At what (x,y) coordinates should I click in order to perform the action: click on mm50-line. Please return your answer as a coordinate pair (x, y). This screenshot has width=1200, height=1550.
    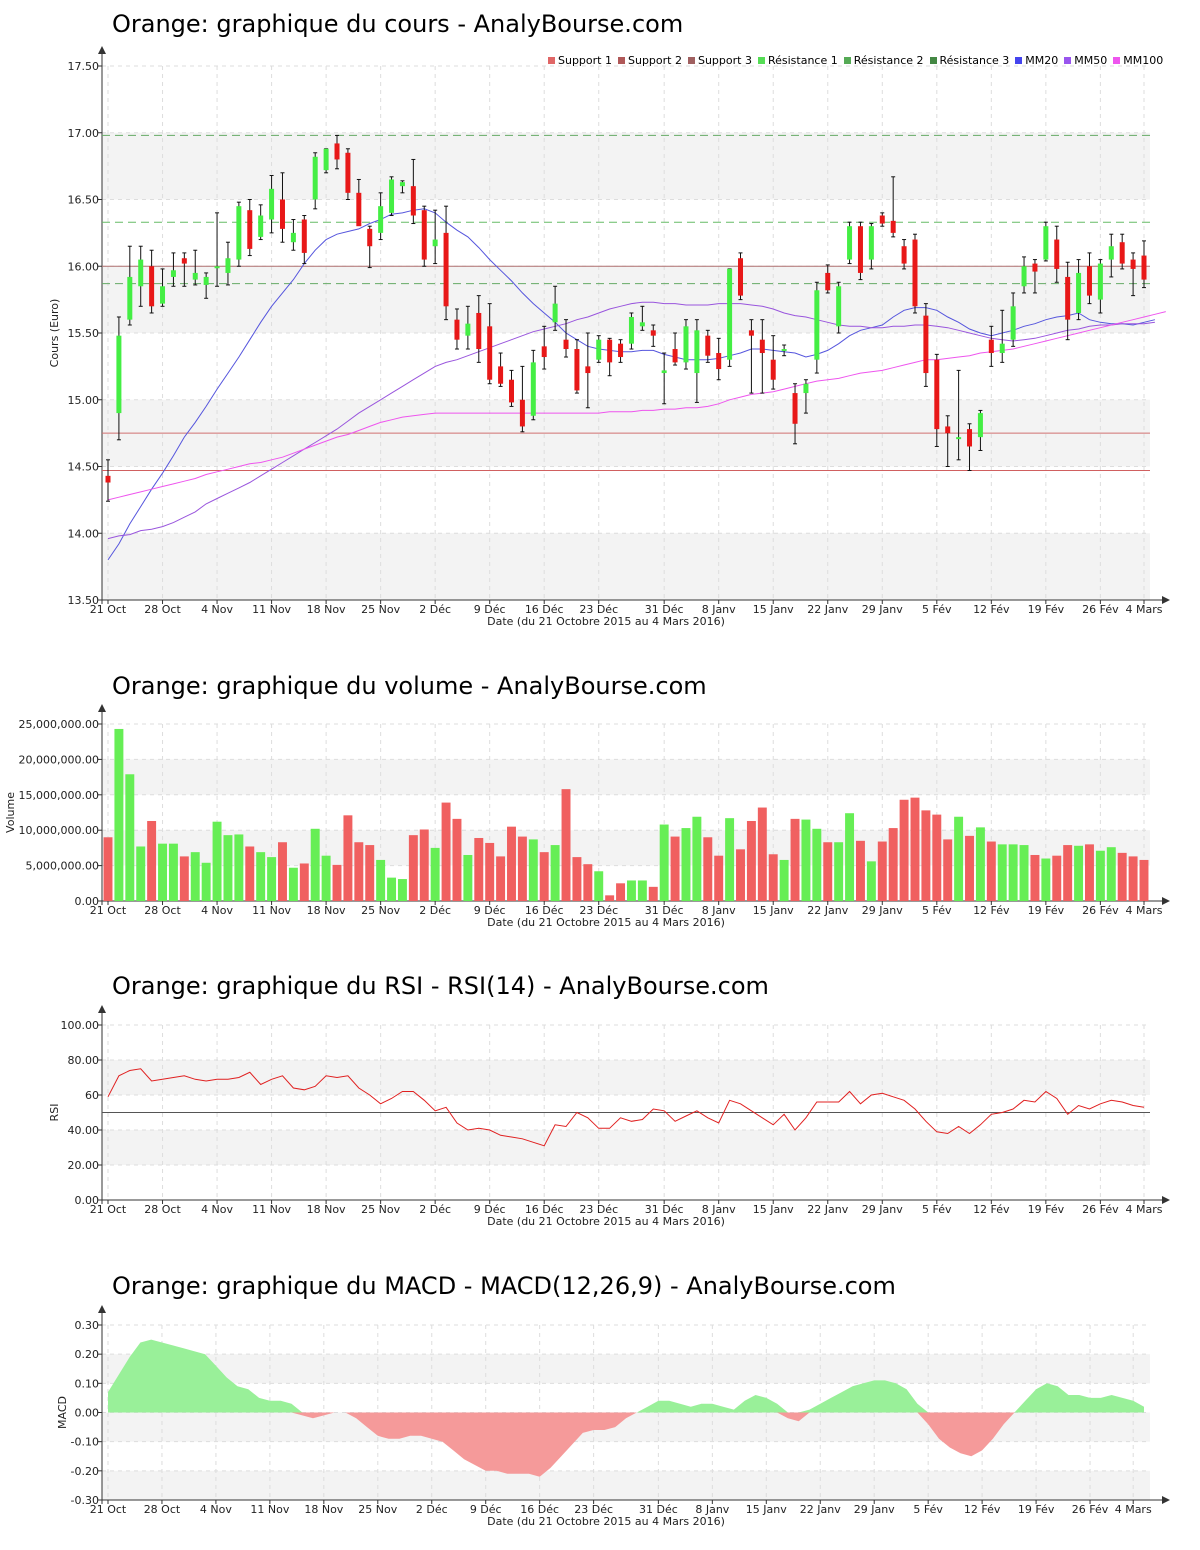
    Looking at the image, I should click on (631, 420).